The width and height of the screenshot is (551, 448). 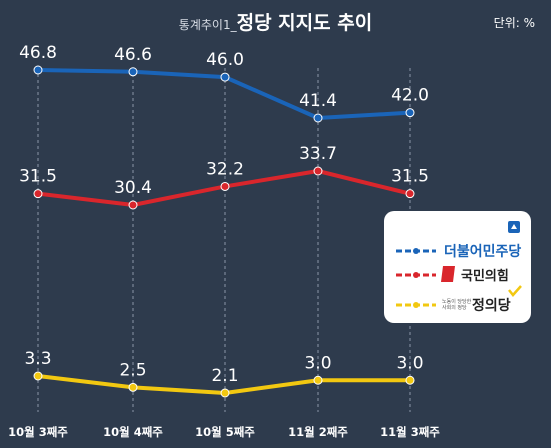 What do you see at coordinates (207, 25) in the screenshot?
I see `title-prefix: 통계추이1_` at bounding box center [207, 25].